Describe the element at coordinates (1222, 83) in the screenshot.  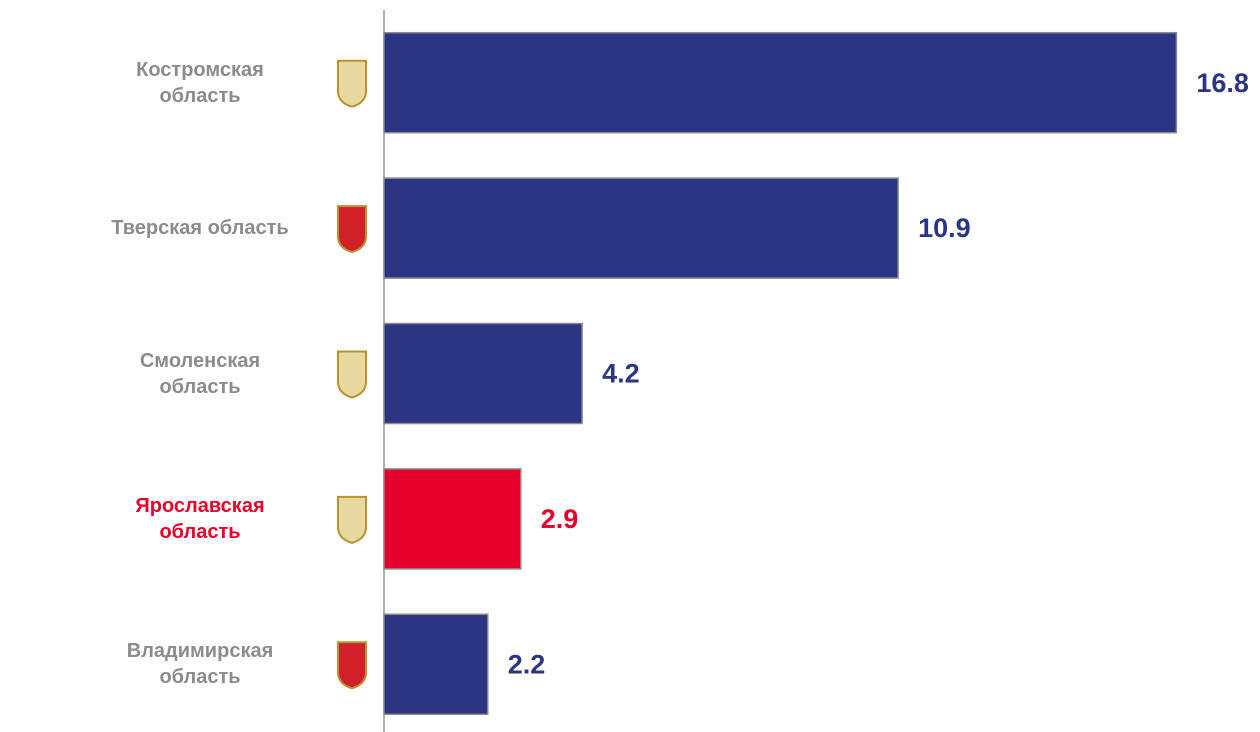
I see `value-label: 16.8` at that location.